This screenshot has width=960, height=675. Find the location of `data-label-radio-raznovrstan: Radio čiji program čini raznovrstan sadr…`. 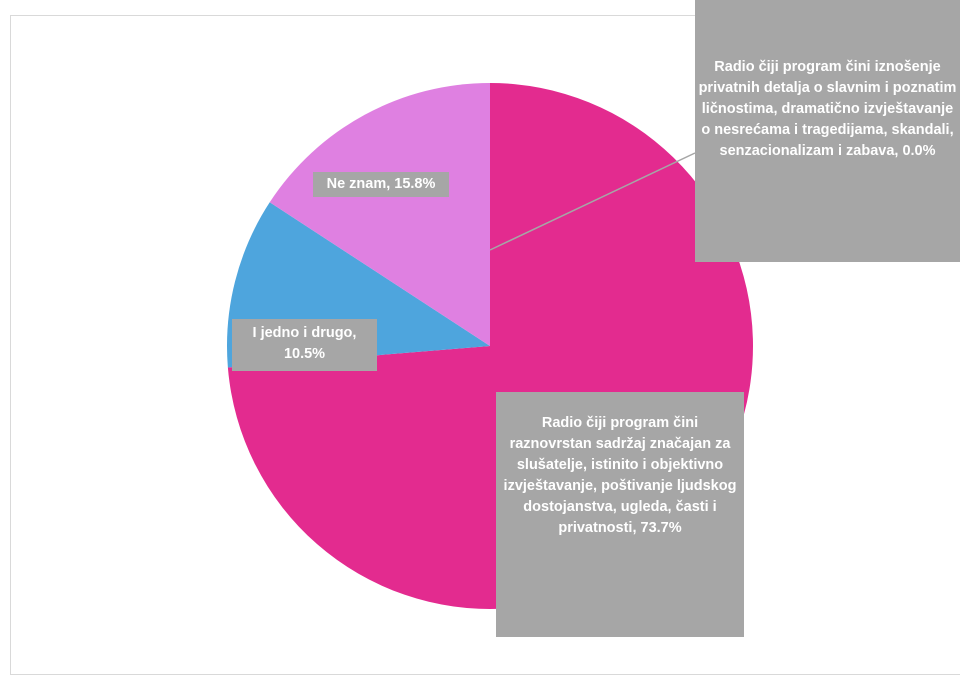

data-label-radio-raznovrstan: Radio čiji program čini raznovrstan sadr… is located at coordinates (620, 514).